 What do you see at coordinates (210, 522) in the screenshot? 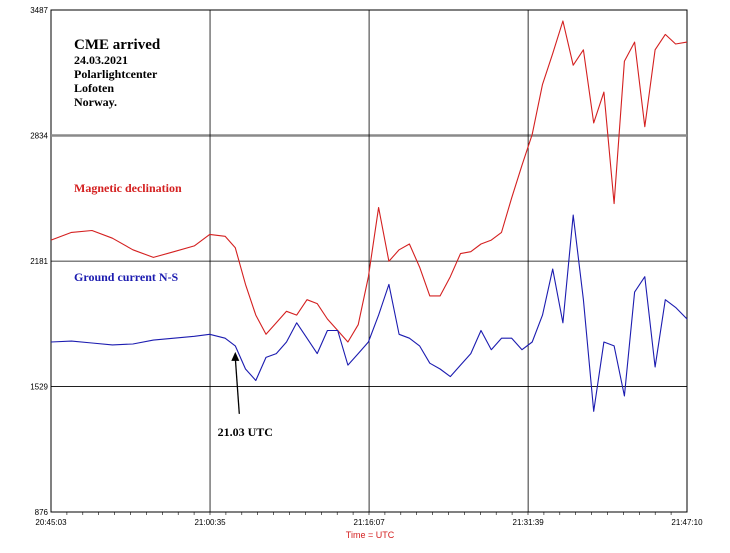
I see `x-tick-label: 21:00:35` at bounding box center [210, 522].